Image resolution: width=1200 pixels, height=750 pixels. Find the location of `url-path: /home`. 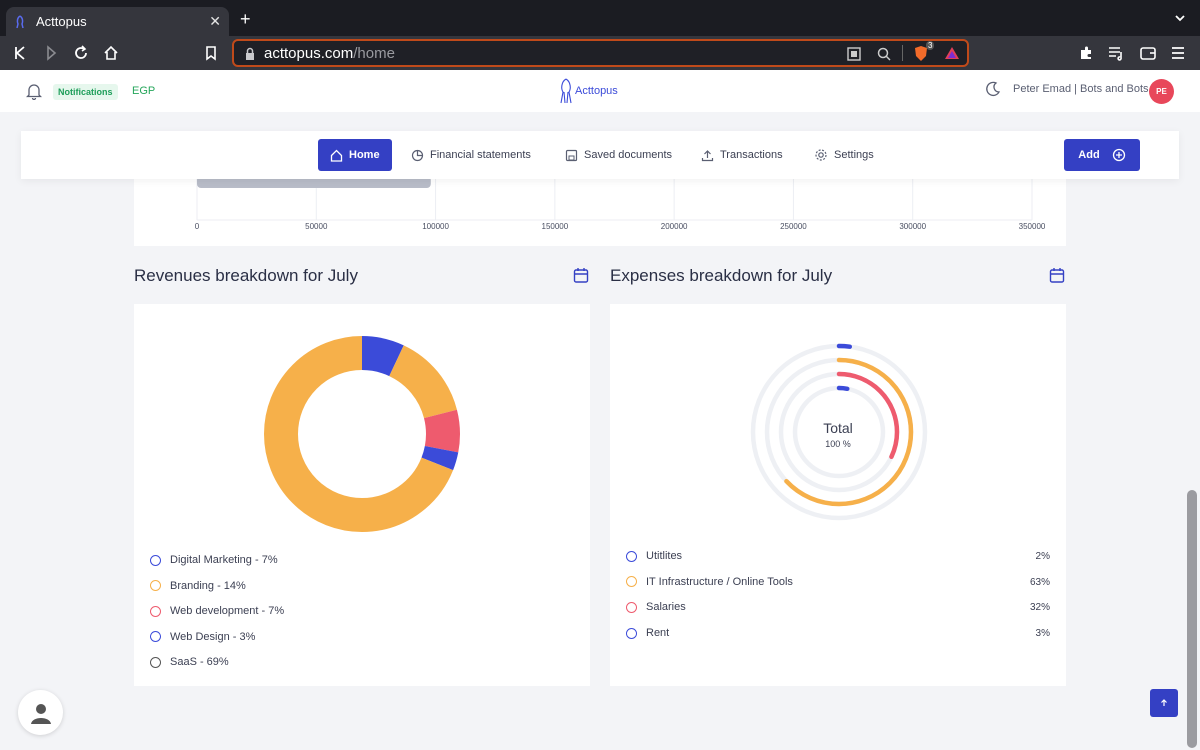

url-path: /home is located at coordinates (374, 53).